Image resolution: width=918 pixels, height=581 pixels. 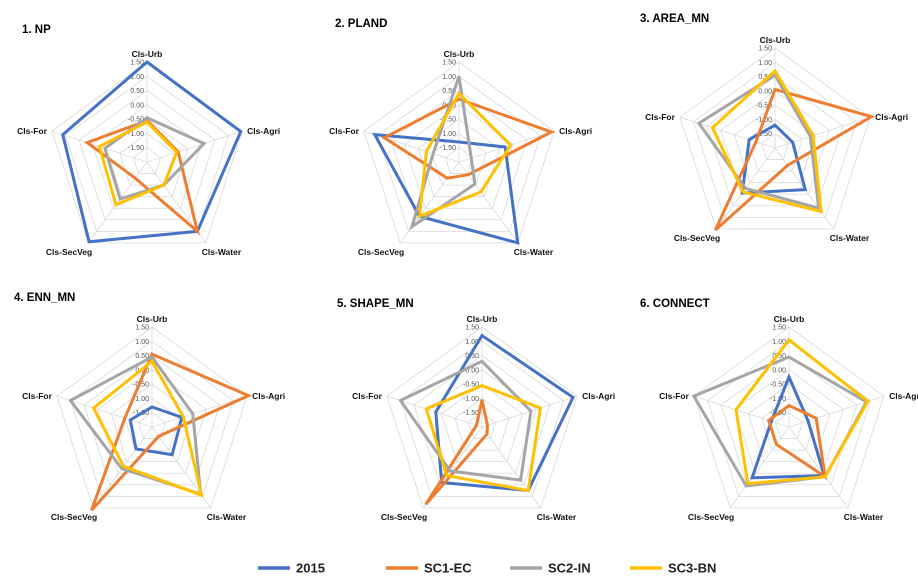 What do you see at coordinates (569, 568) in the screenshot?
I see `legend-label: SC2-IN` at bounding box center [569, 568].